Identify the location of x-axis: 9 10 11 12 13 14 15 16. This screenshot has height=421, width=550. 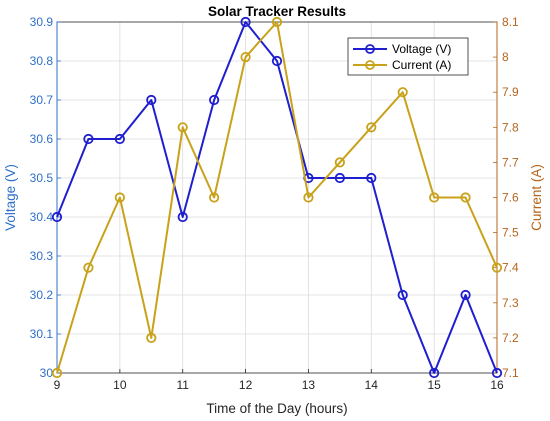
(279, 380).